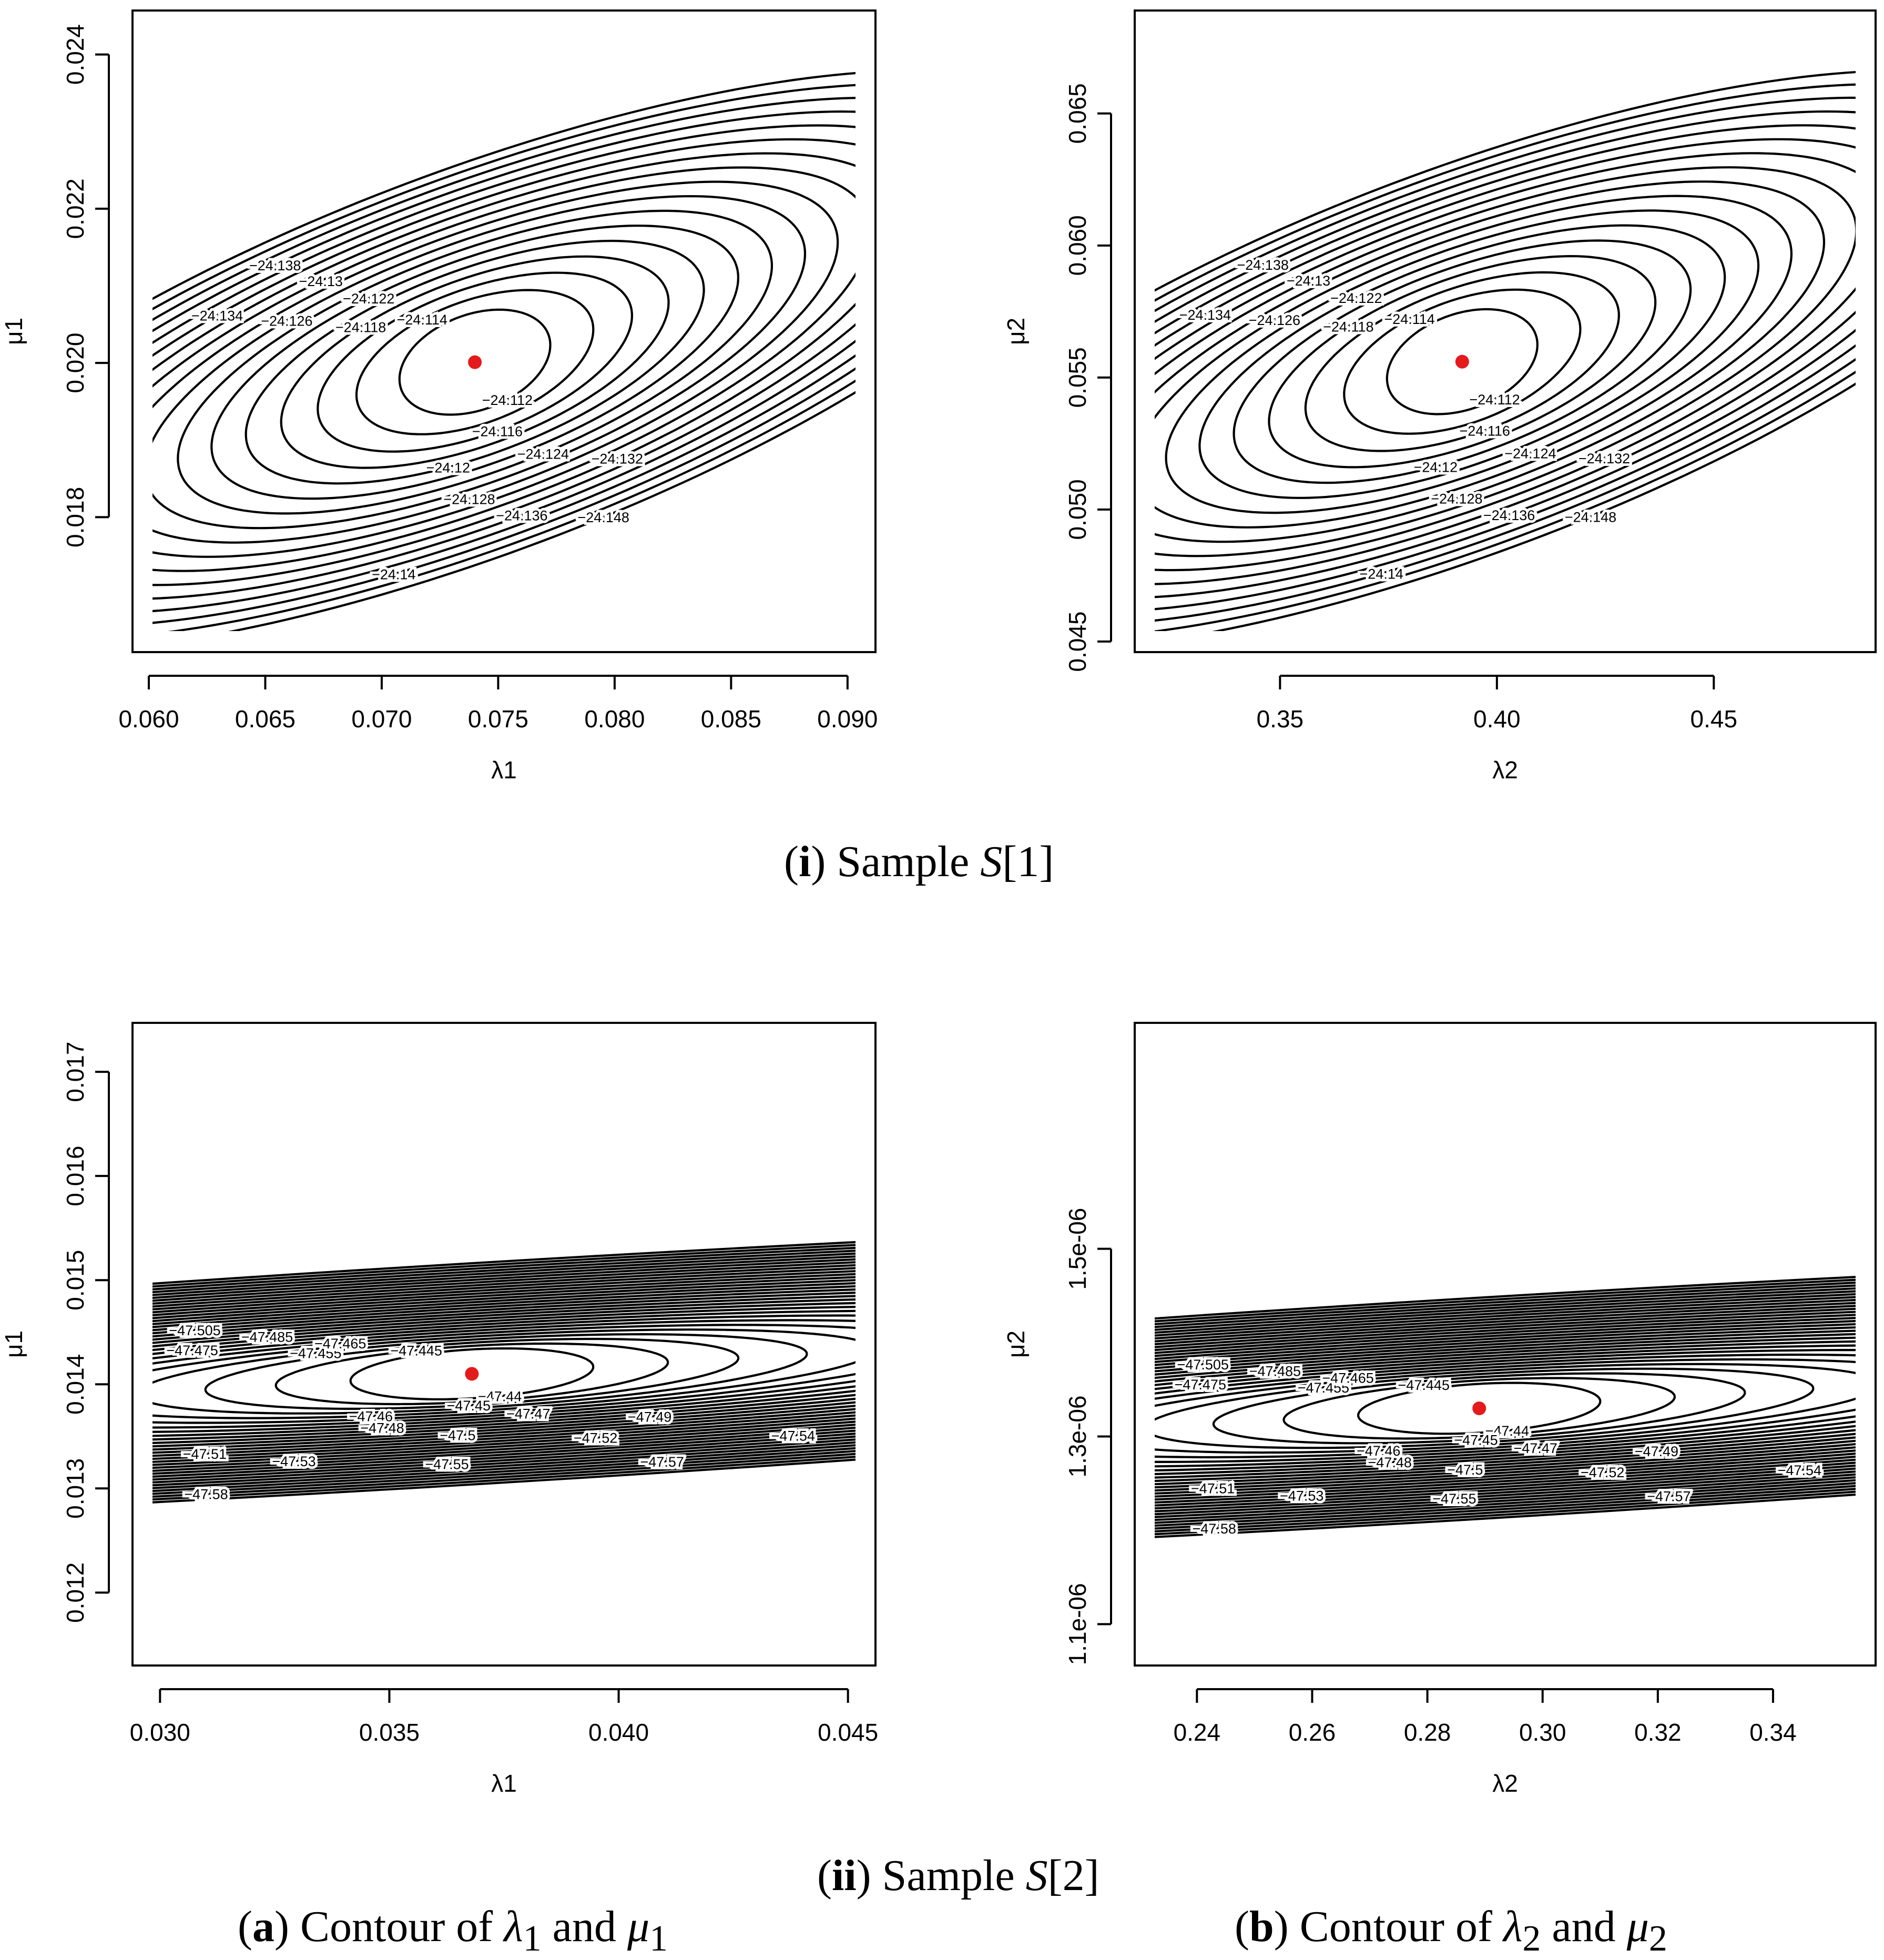  What do you see at coordinates (1197, 1732) in the screenshot?
I see `x-tick-label: 0.24` at bounding box center [1197, 1732].